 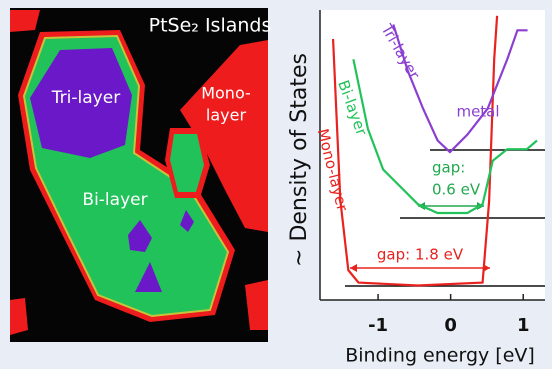 What do you see at coordinates (226, 115) in the screenshot?
I see `mono-label: layer` at bounding box center [226, 115].